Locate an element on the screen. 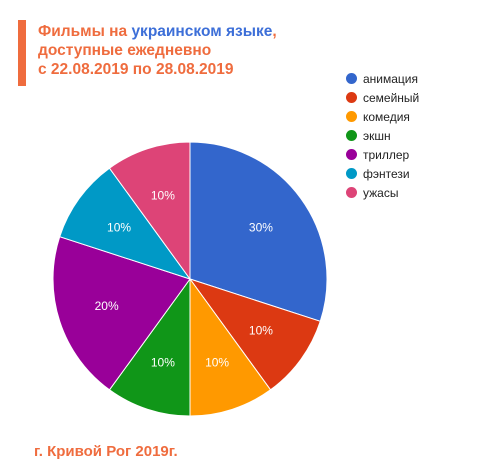  legend-item: ужасы is located at coordinates (382, 192).